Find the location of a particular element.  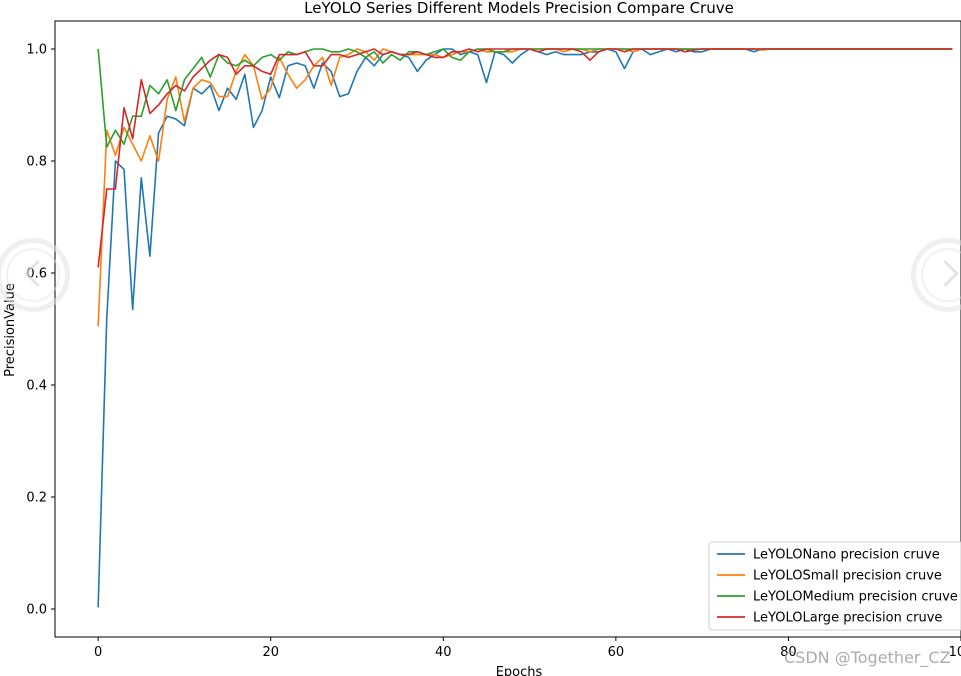

watermark: CSDN @Together_CZ is located at coordinates (867, 657).